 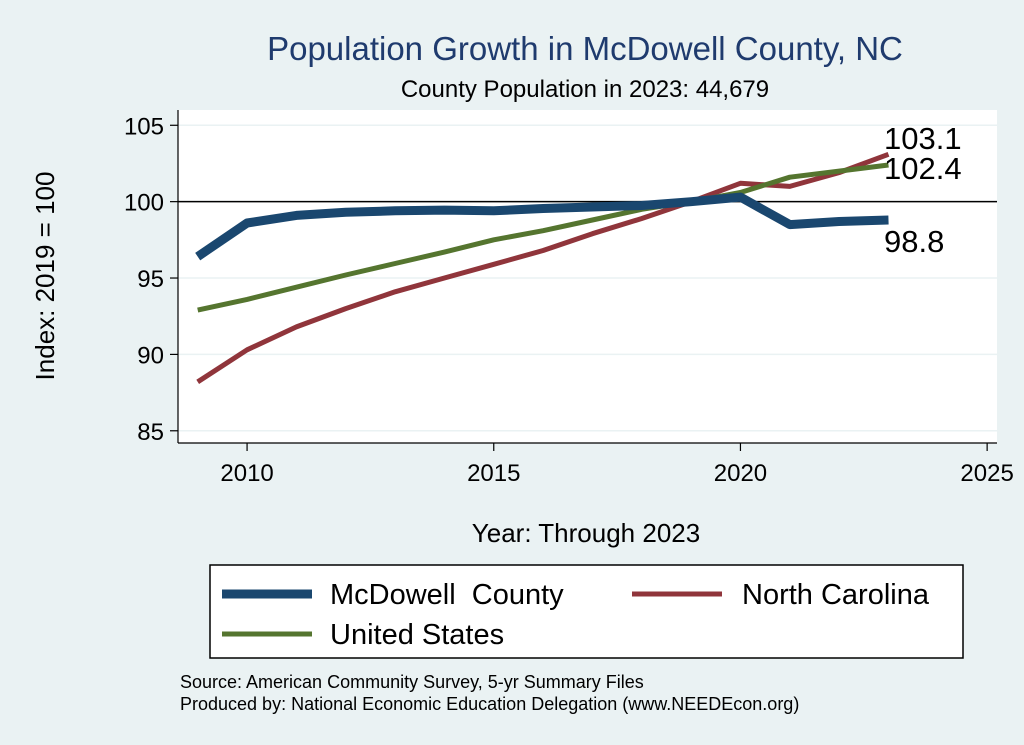 What do you see at coordinates (144, 126) in the screenshot?
I see `y-tick-label-105: 105` at bounding box center [144, 126].